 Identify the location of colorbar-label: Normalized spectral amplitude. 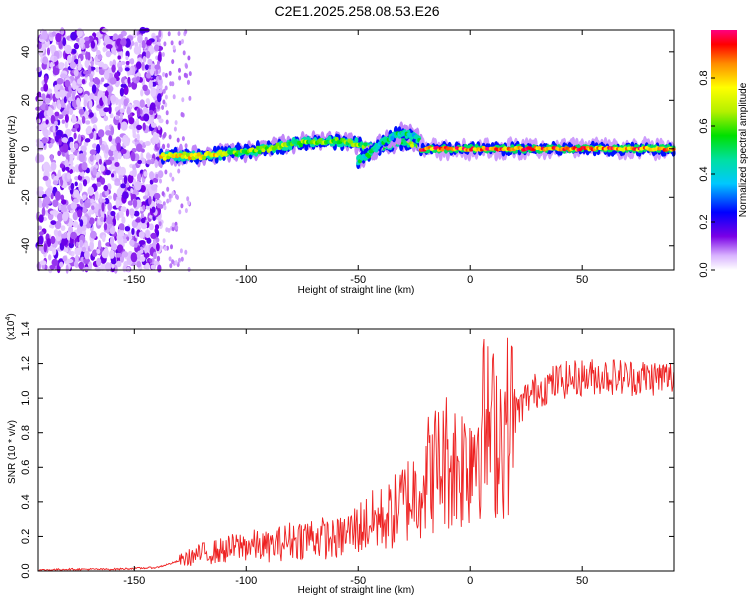
(743, 149).